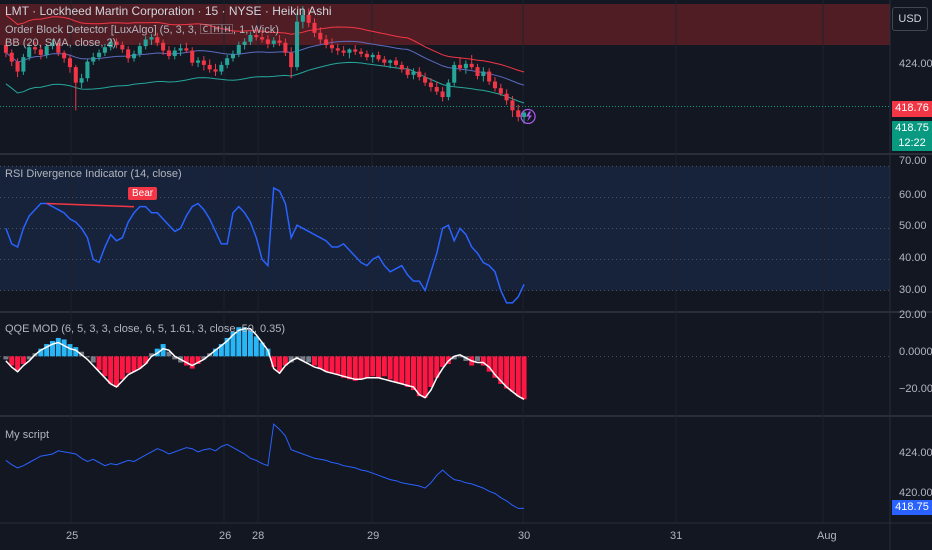 The width and height of the screenshot is (932, 550). What do you see at coordinates (93, 174) in the screenshot?
I see `rsi-pane-title: RSI Divergence Indicator (14, close)` at bounding box center [93, 174].